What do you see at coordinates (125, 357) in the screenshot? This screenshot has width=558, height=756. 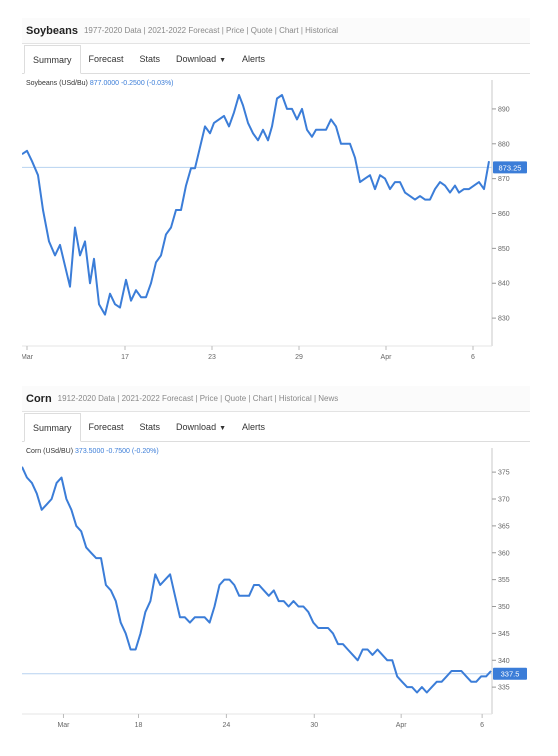 I see `soybeans-x-tick-label: 17` at bounding box center [125, 357].